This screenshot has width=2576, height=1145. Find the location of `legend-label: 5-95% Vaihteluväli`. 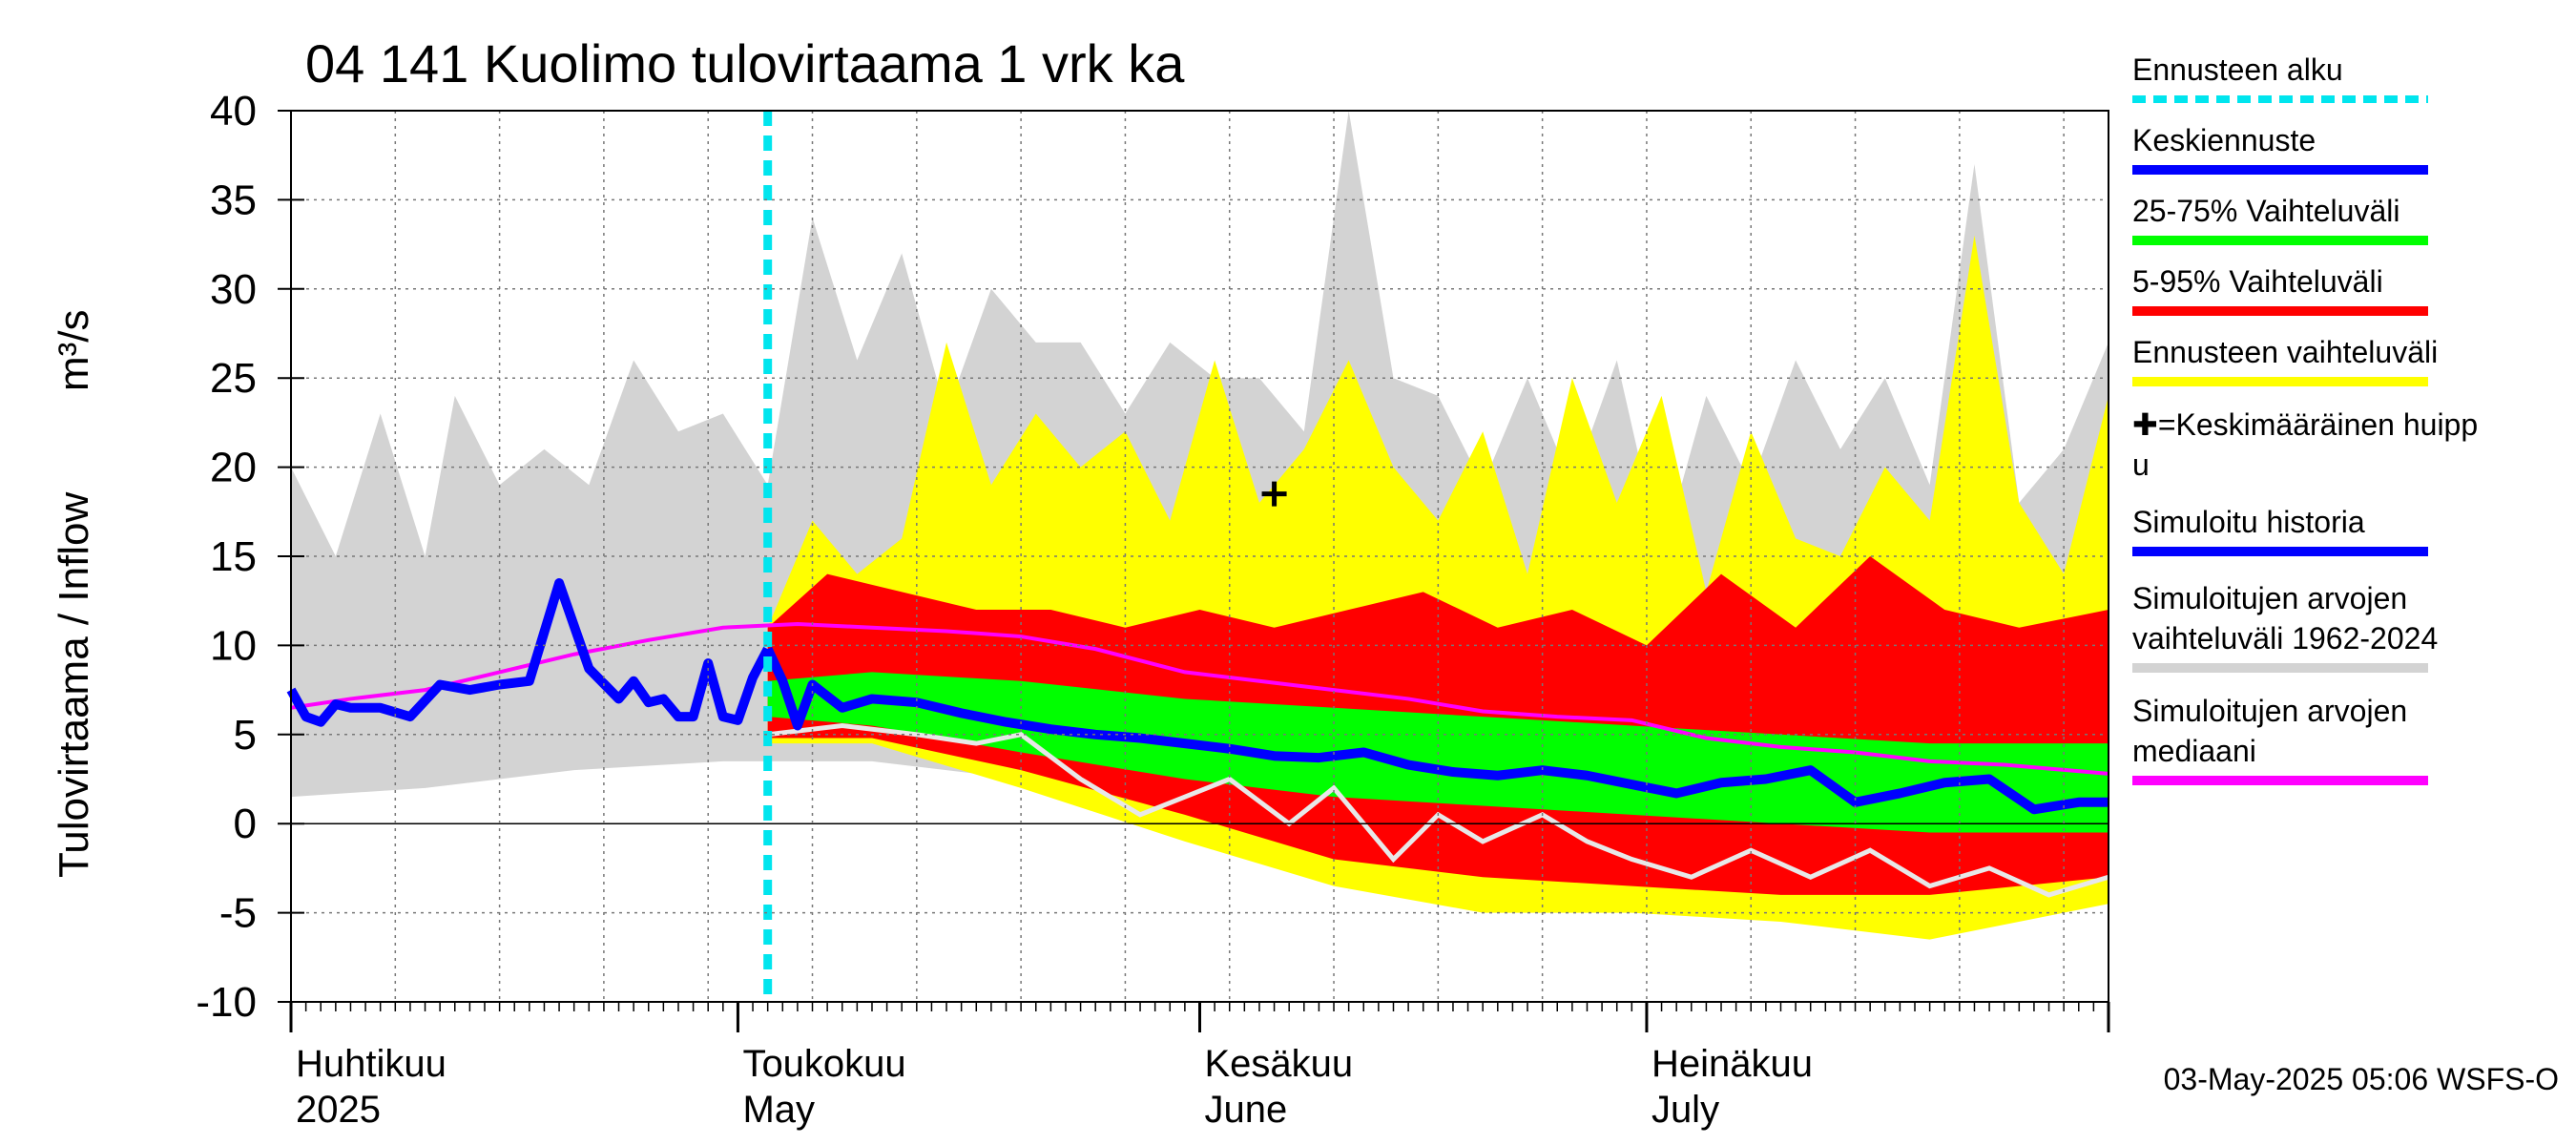

legend-label: 5-95% Vaihteluväli is located at coordinates (2257, 282).